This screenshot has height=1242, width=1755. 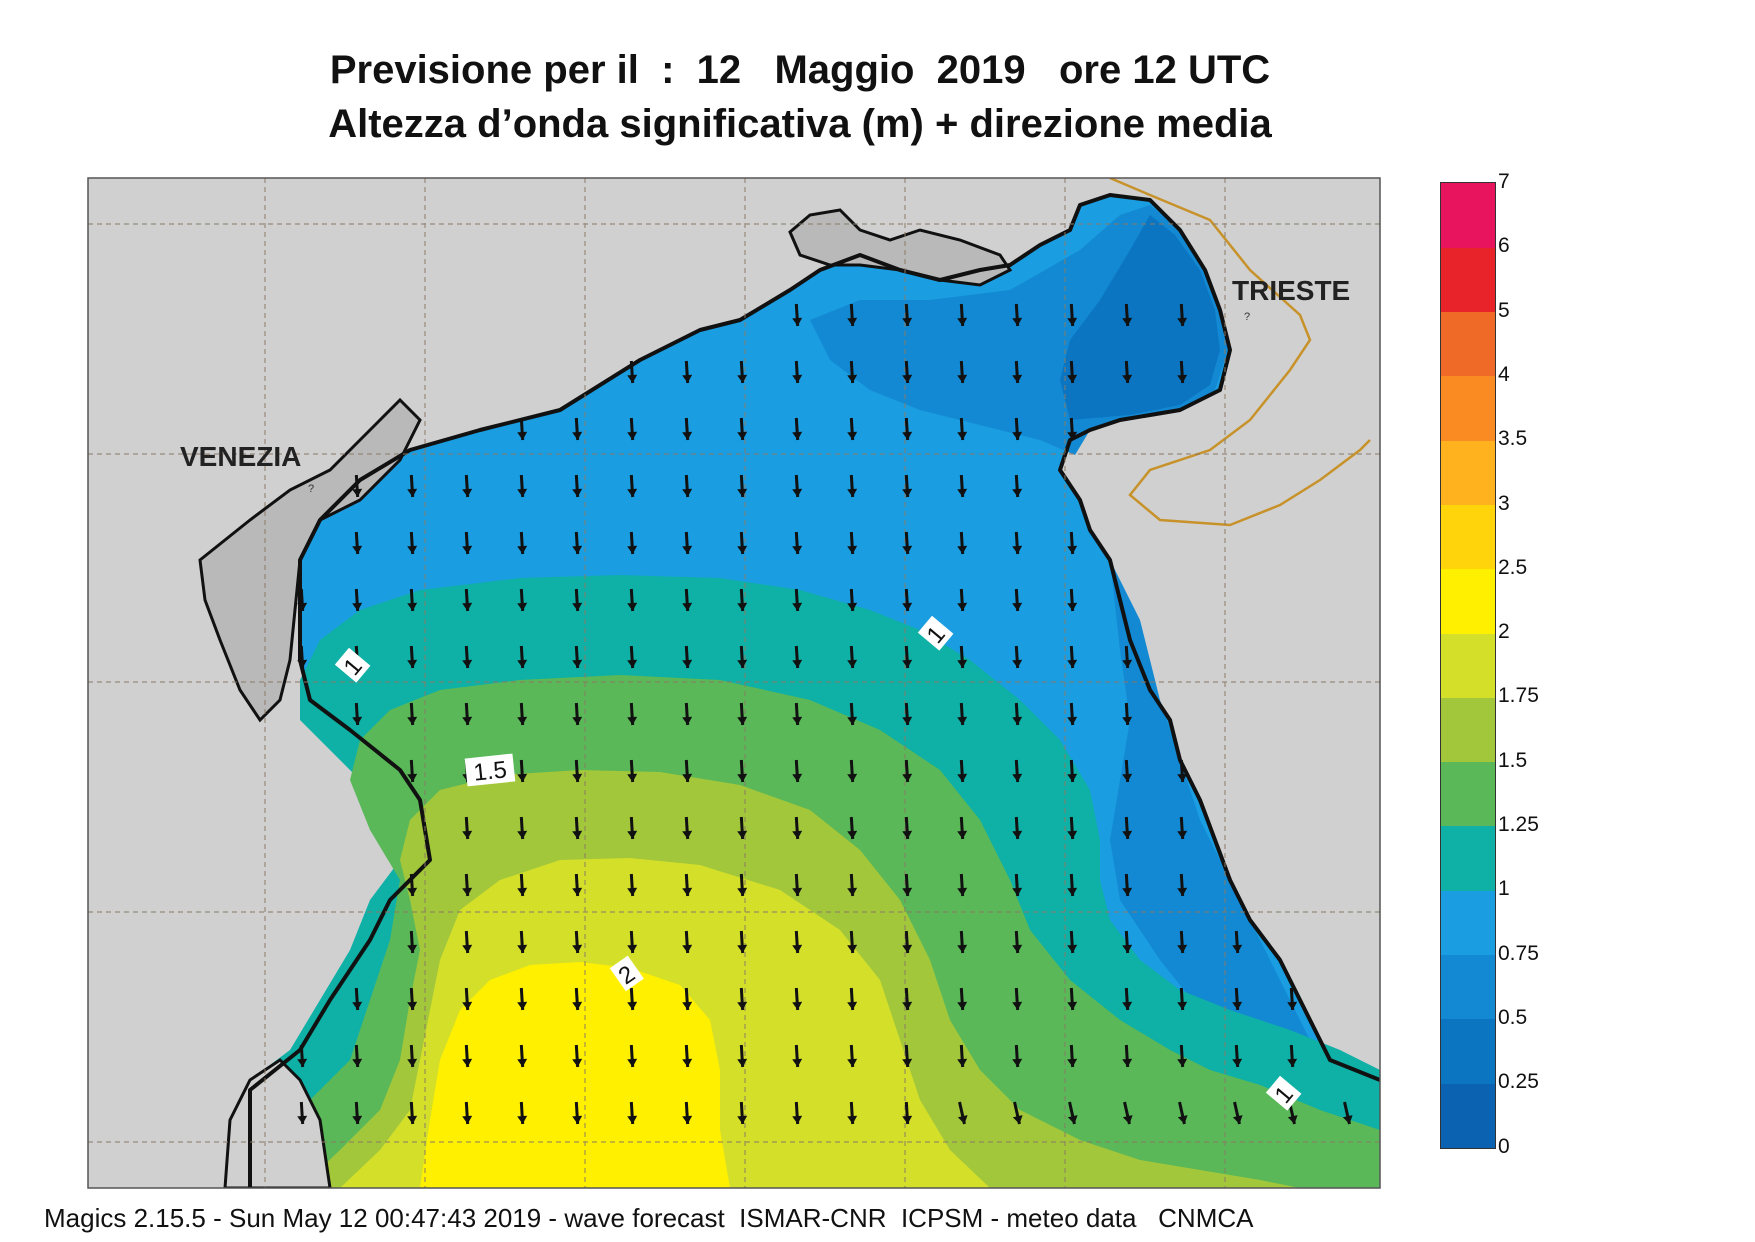 I want to click on legend-value: 0.5, so click(x=1513, y=1017).